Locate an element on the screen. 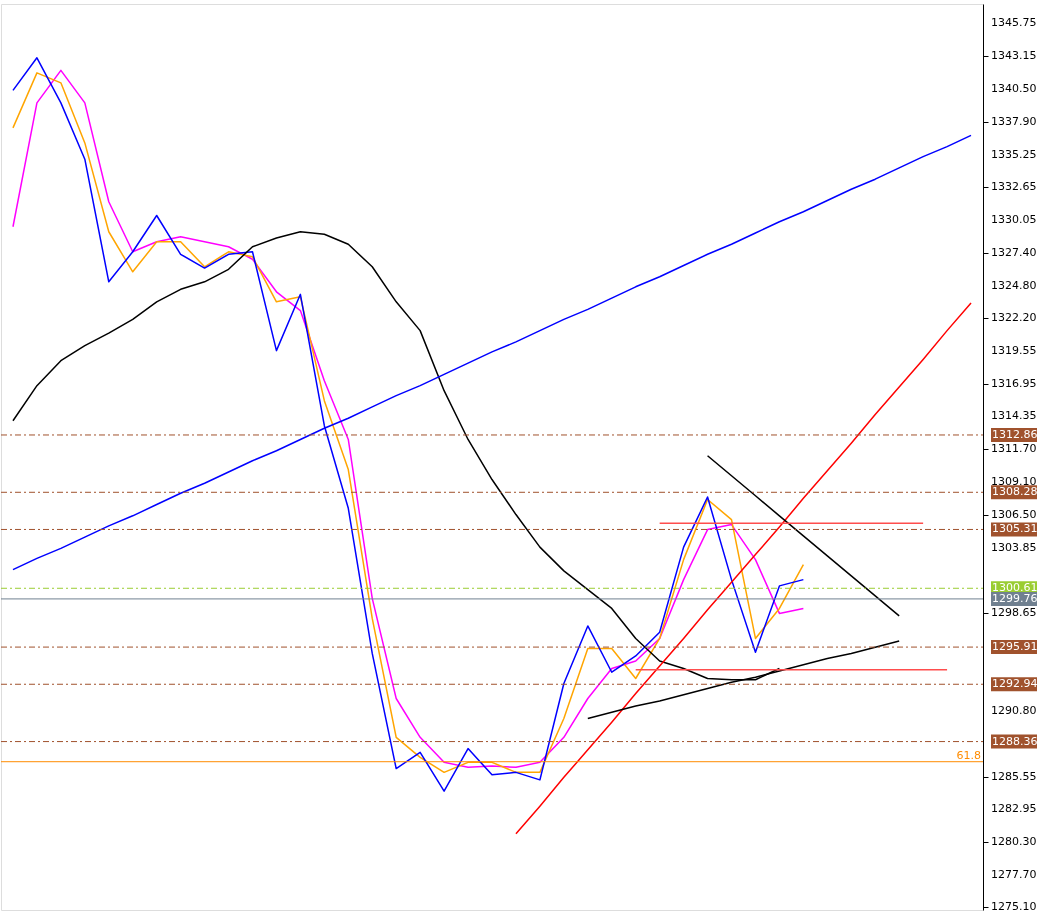 The height and width of the screenshot is (914, 1051). ref-line-label: 1295.91 is located at coordinates (1015, 647).